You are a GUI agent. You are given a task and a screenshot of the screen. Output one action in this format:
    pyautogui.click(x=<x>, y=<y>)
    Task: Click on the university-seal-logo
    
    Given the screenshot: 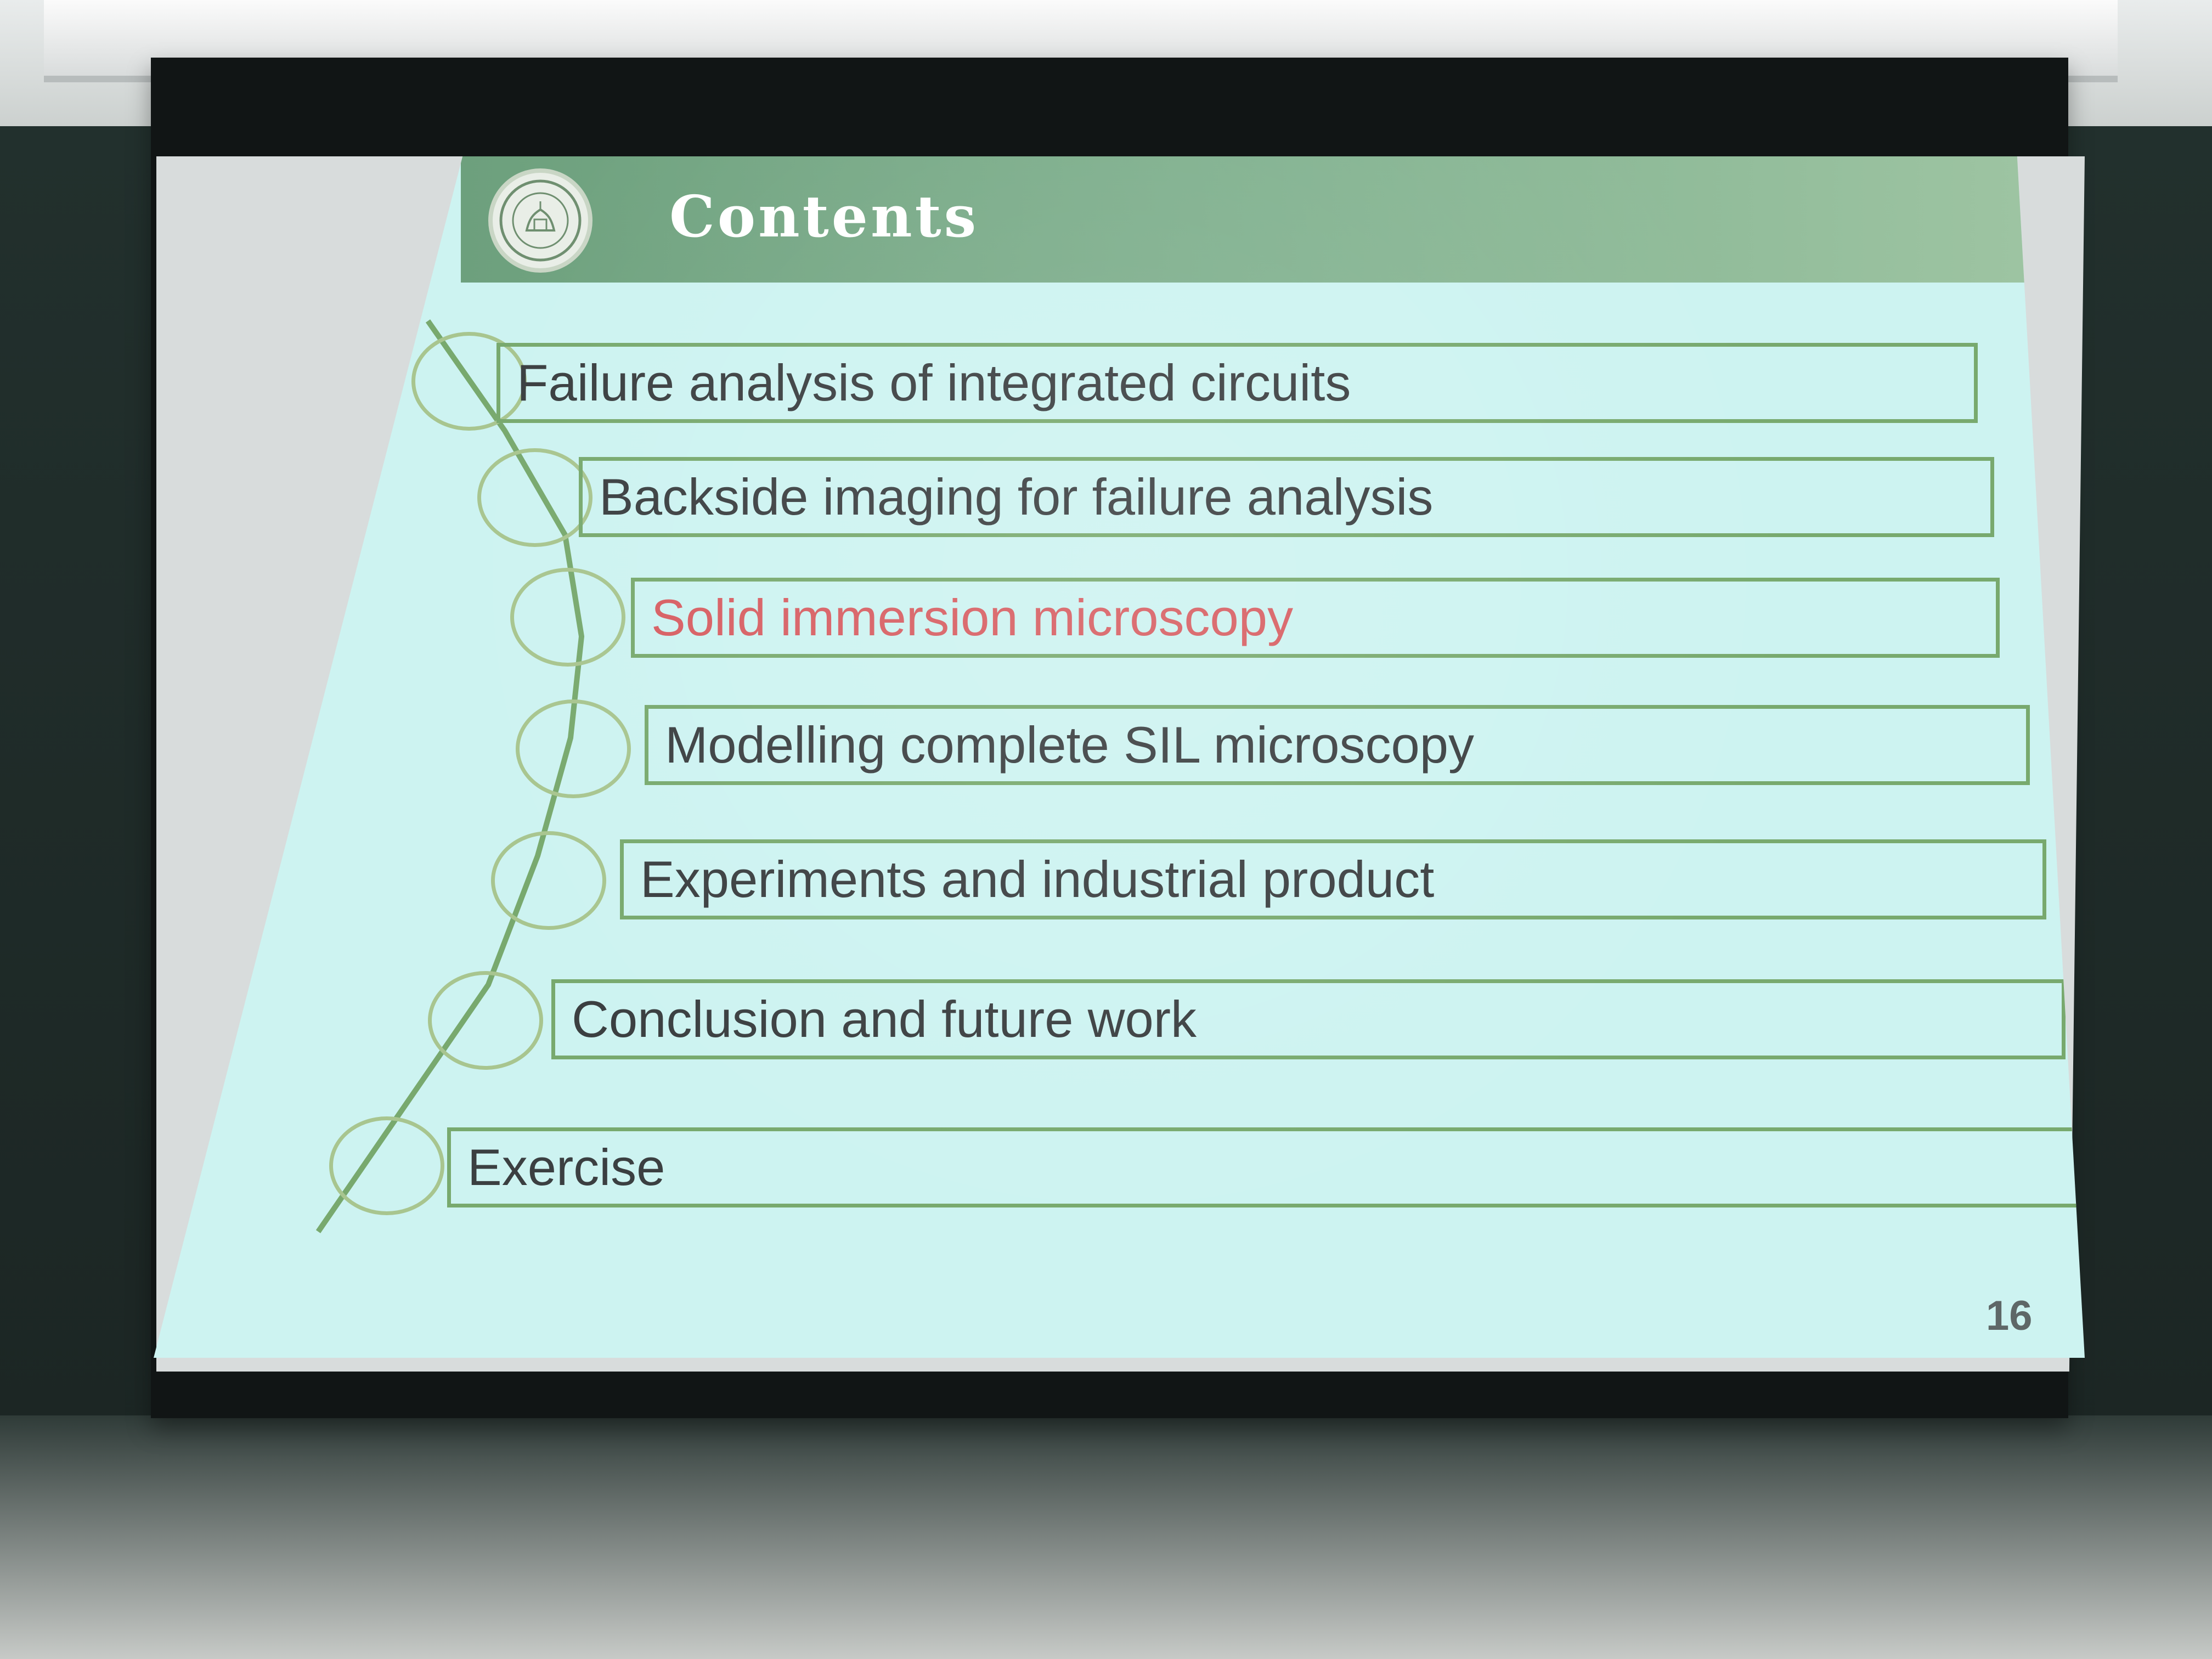 What is the action you would take?
    pyautogui.click(x=540, y=220)
    